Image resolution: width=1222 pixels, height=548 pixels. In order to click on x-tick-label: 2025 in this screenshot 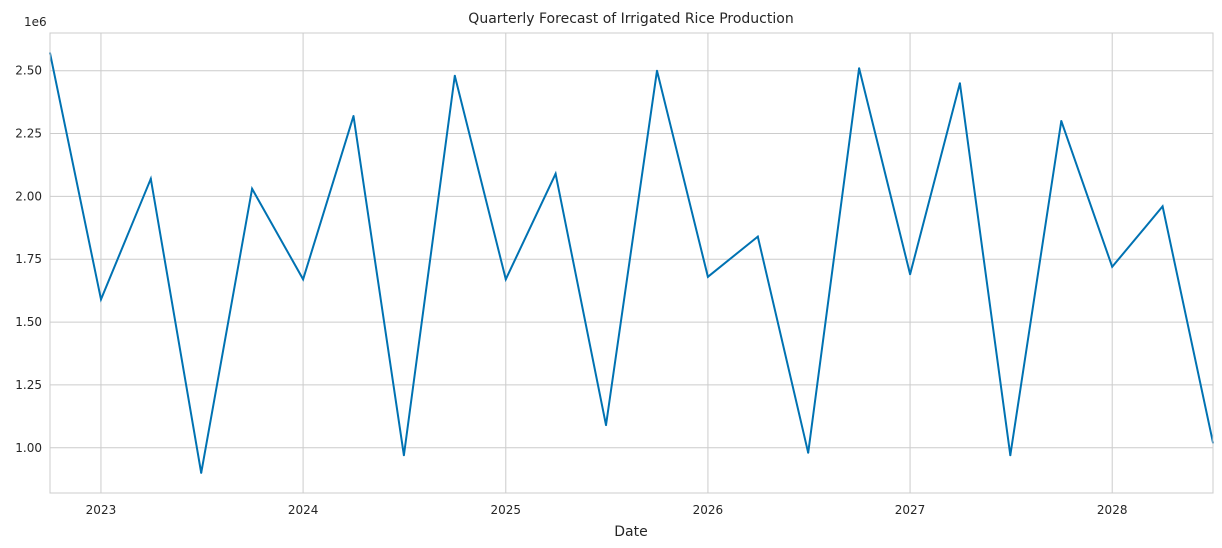, I will do `click(506, 510)`.